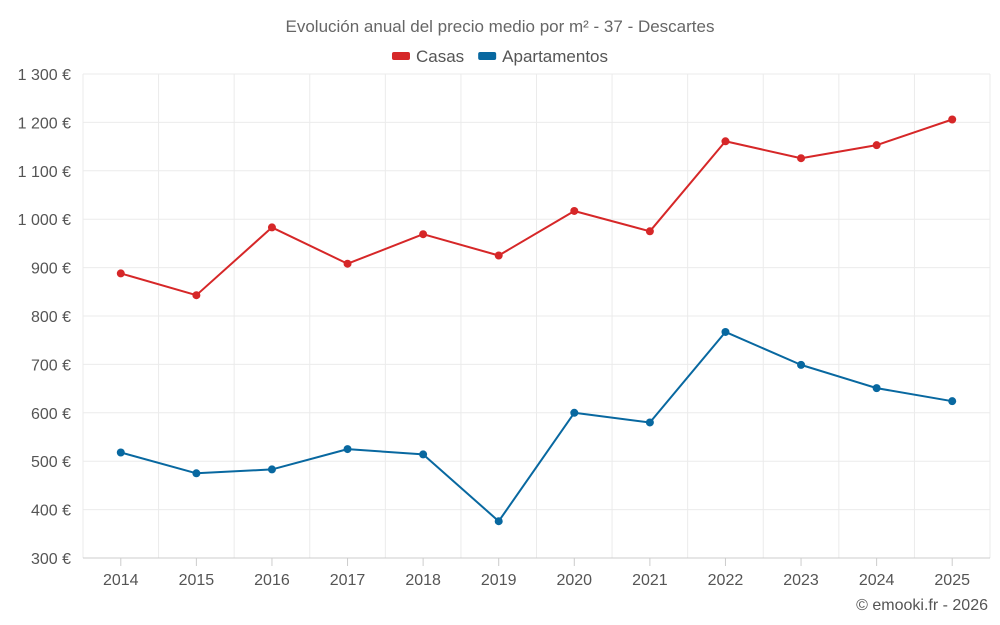  What do you see at coordinates (952, 580) in the screenshot?
I see `x-tick-label: 2025` at bounding box center [952, 580].